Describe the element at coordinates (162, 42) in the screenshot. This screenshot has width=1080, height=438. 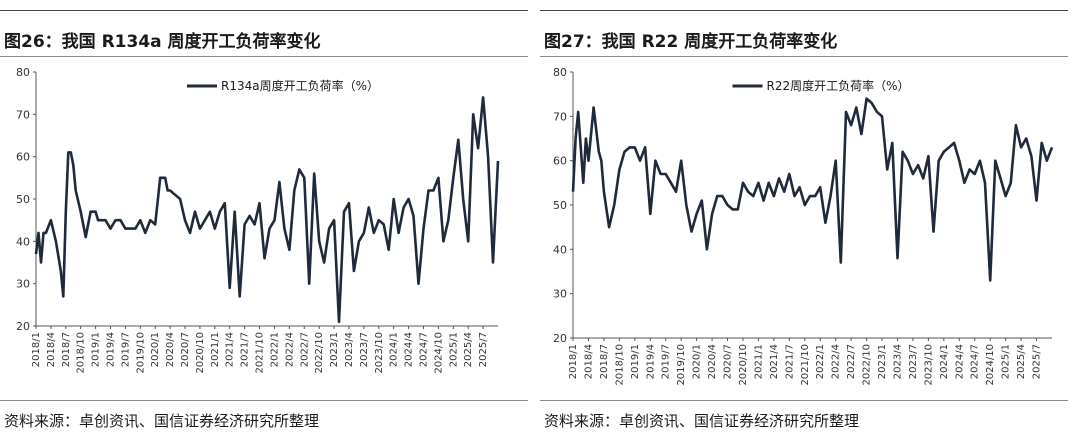
I see `figure-title: 图26：我国 R134a 周度开工负荷率变化` at that location.